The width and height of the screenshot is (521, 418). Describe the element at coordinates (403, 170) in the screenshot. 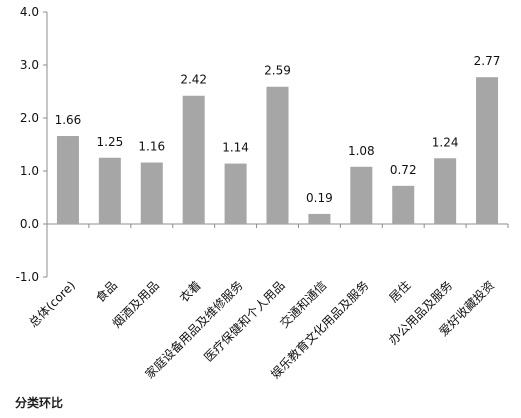

I see `data-label: 0.72` at that location.